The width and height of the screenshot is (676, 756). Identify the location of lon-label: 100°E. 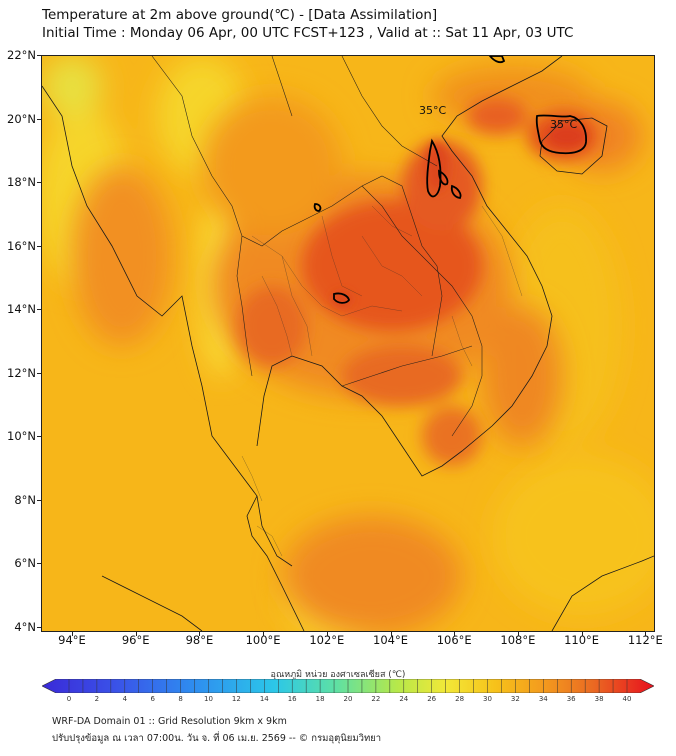
(263, 640).